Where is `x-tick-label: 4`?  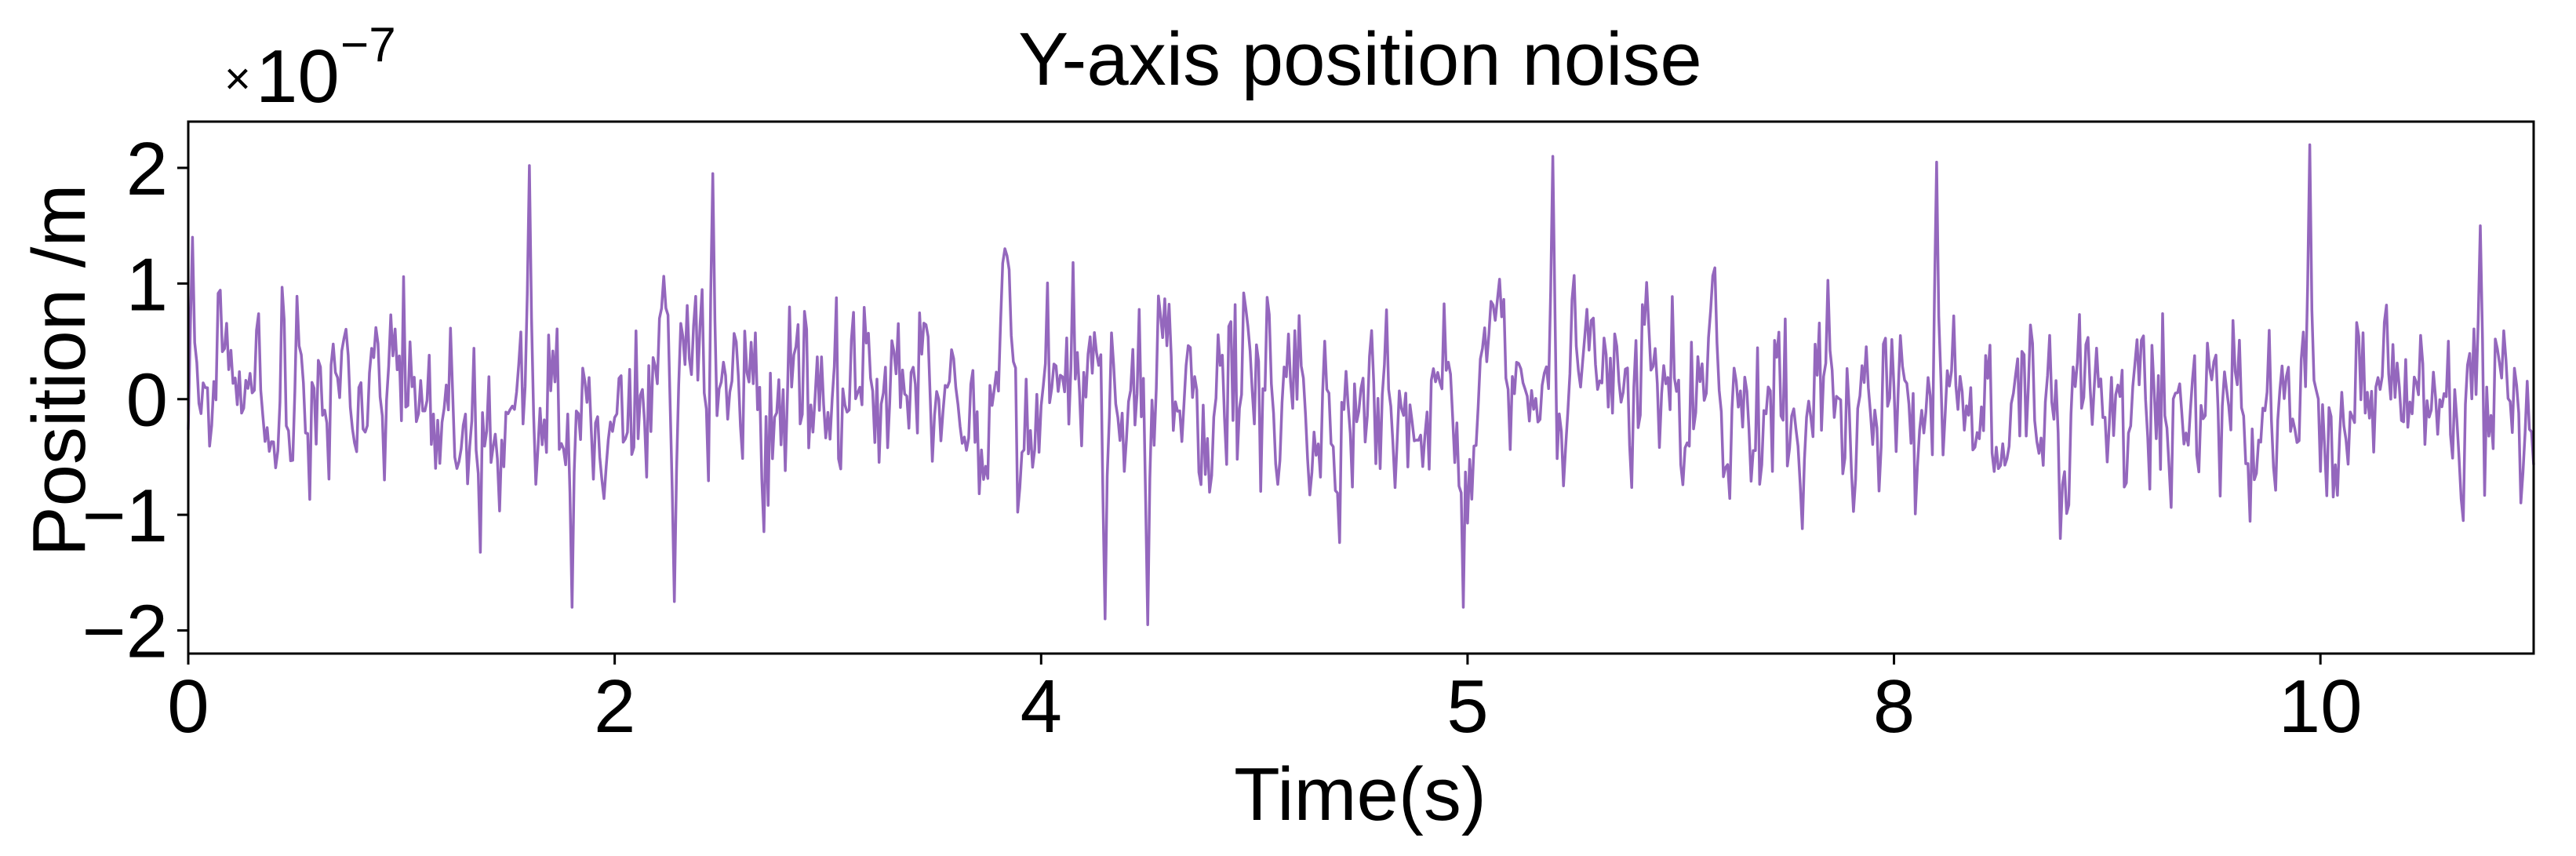 x-tick-label: 4 is located at coordinates (1041, 707).